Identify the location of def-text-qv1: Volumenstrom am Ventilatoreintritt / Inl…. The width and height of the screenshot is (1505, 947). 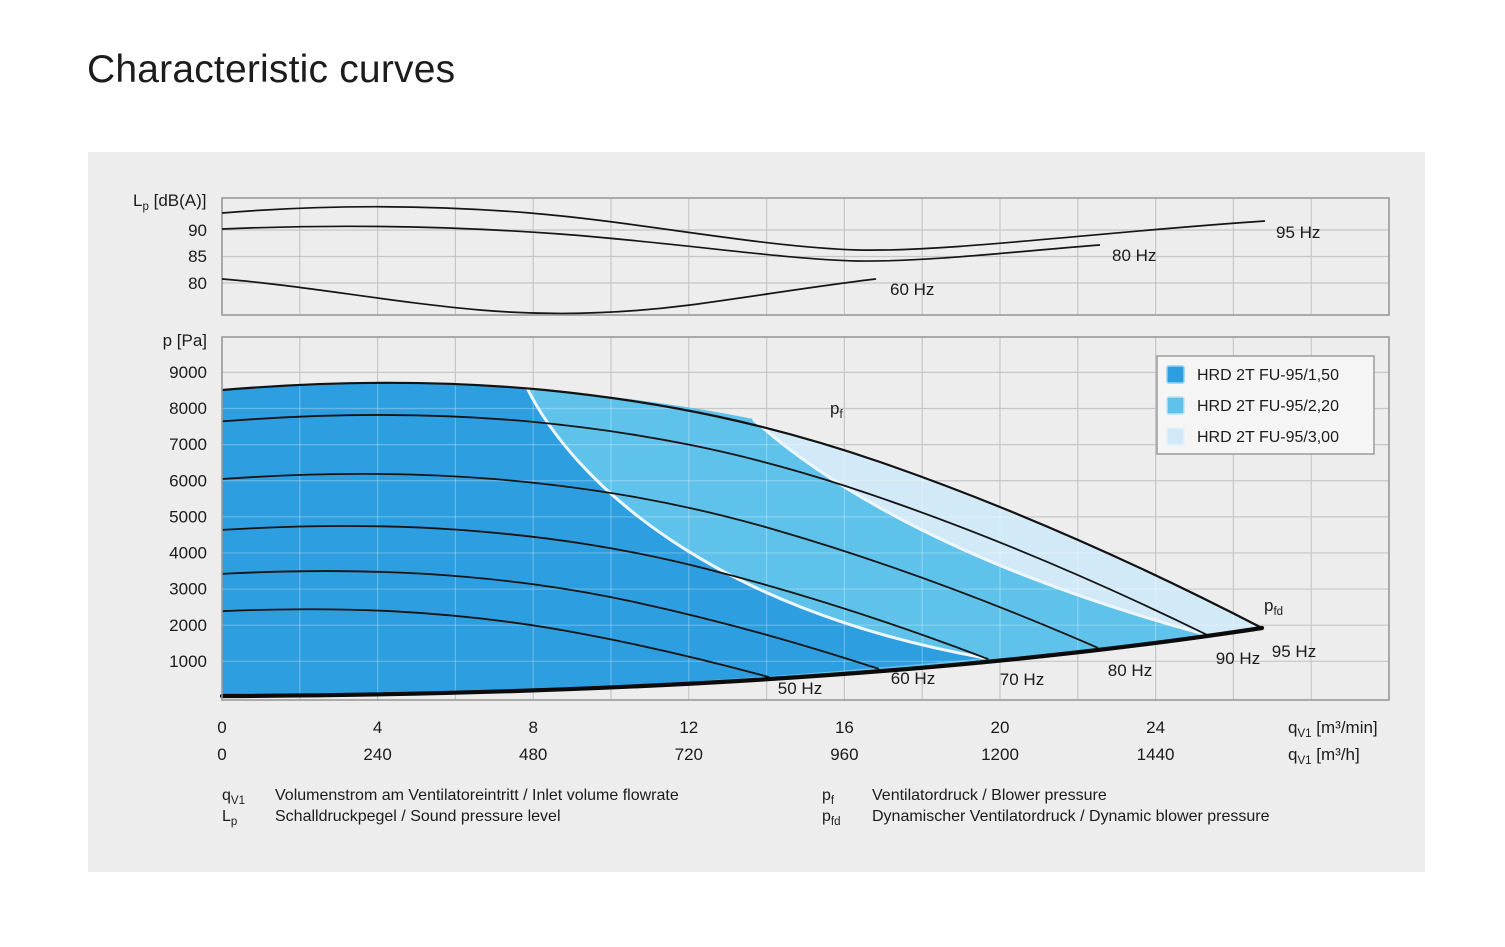
(477, 795).